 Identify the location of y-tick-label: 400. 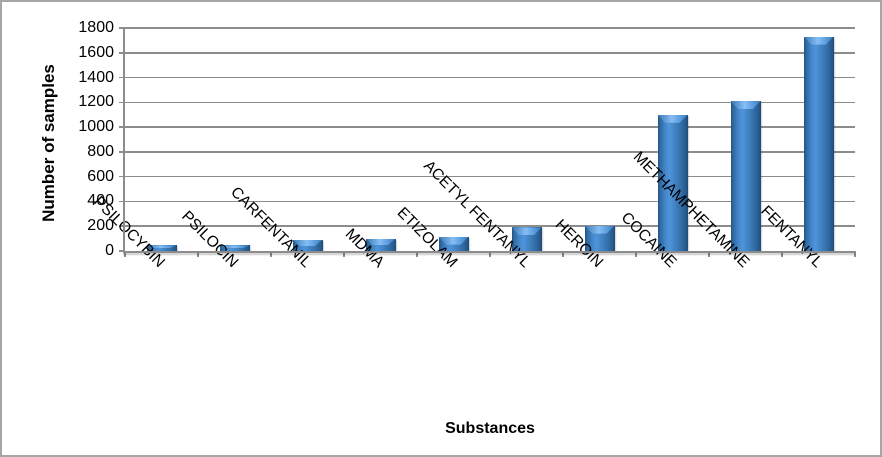
(100, 201).